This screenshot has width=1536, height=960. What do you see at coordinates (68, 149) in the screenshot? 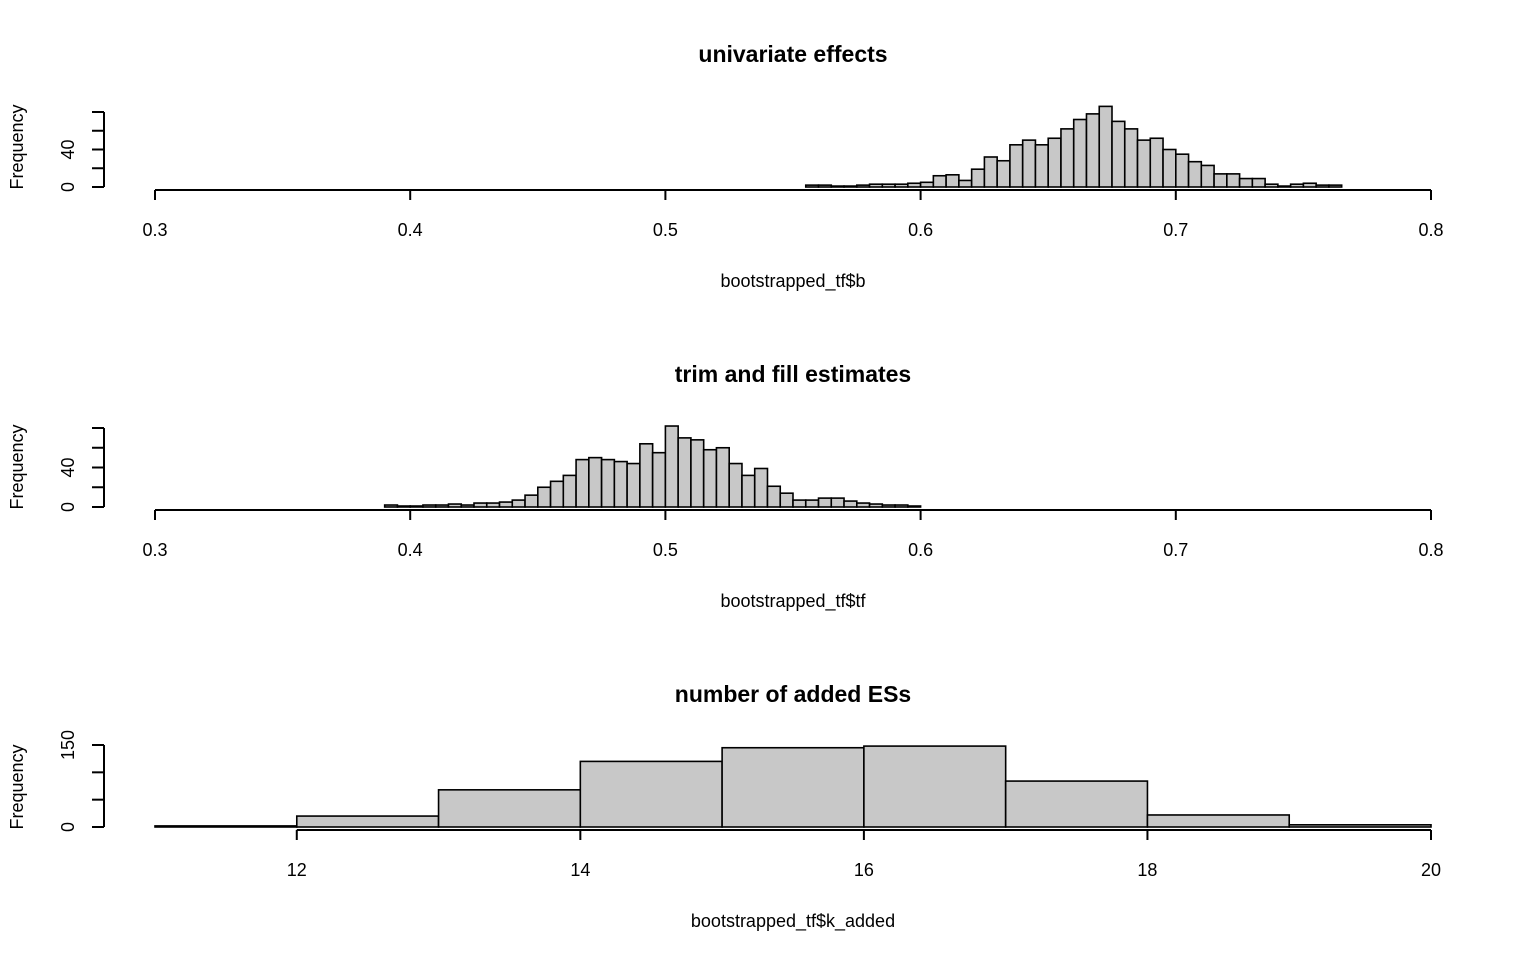
I see `y-tick-label: 40` at bounding box center [68, 149].